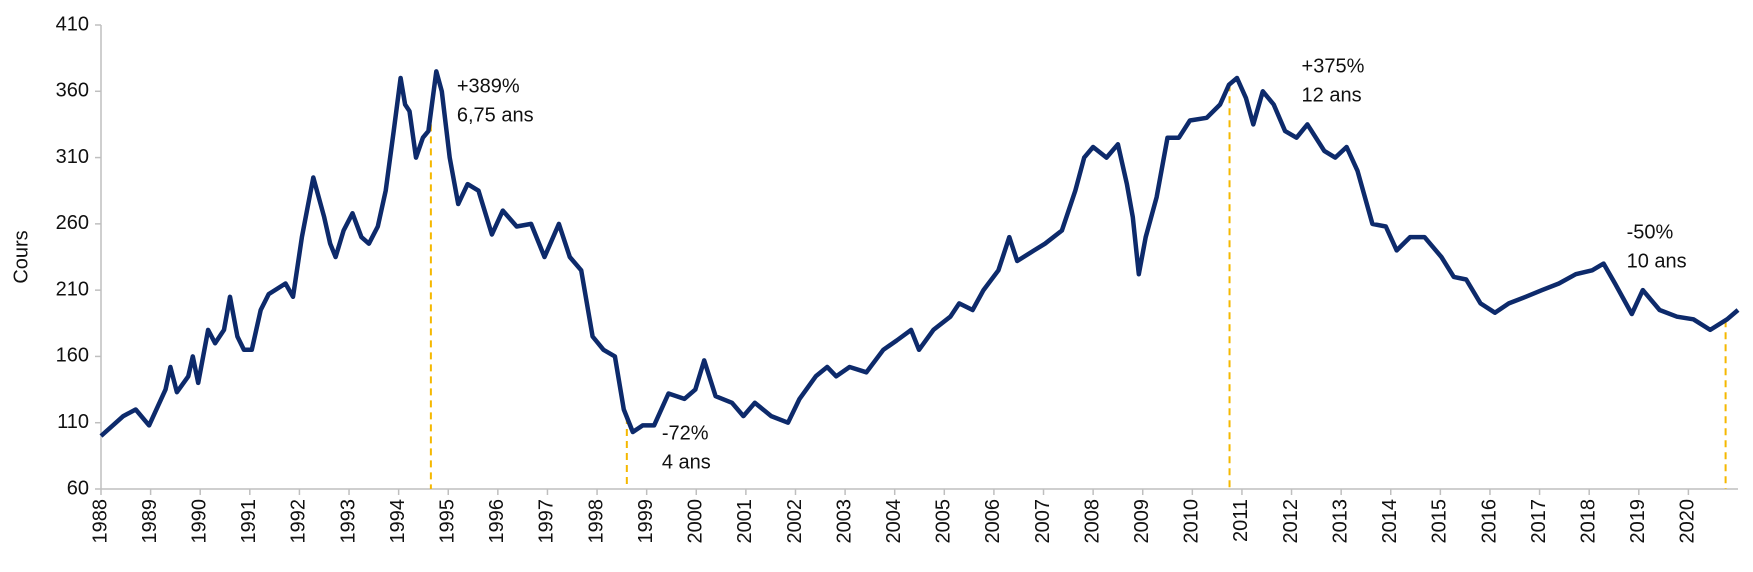 This screenshot has height=572, width=1753. What do you see at coordinates (72, 223) in the screenshot?
I see `y-tick-label: 260` at bounding box center [72, 223].